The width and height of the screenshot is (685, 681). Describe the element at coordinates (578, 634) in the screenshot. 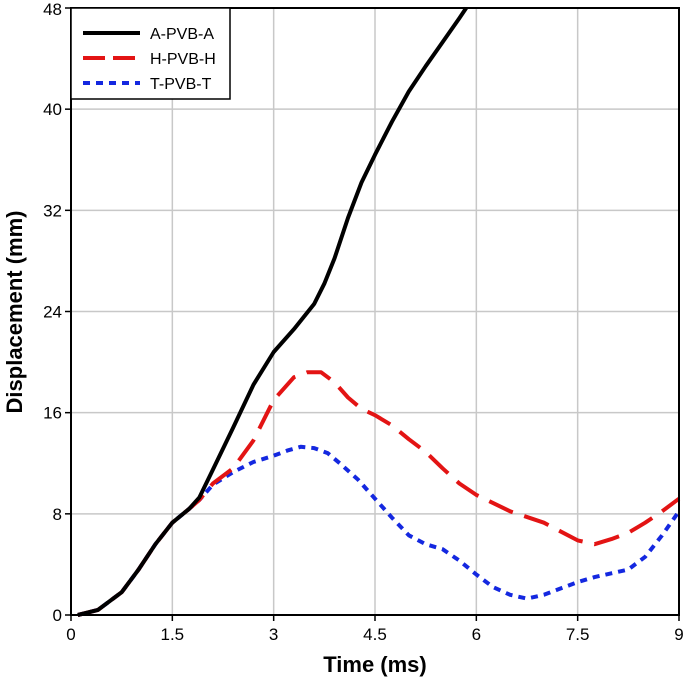

I see `x-tick-label: 7.5` at that location.